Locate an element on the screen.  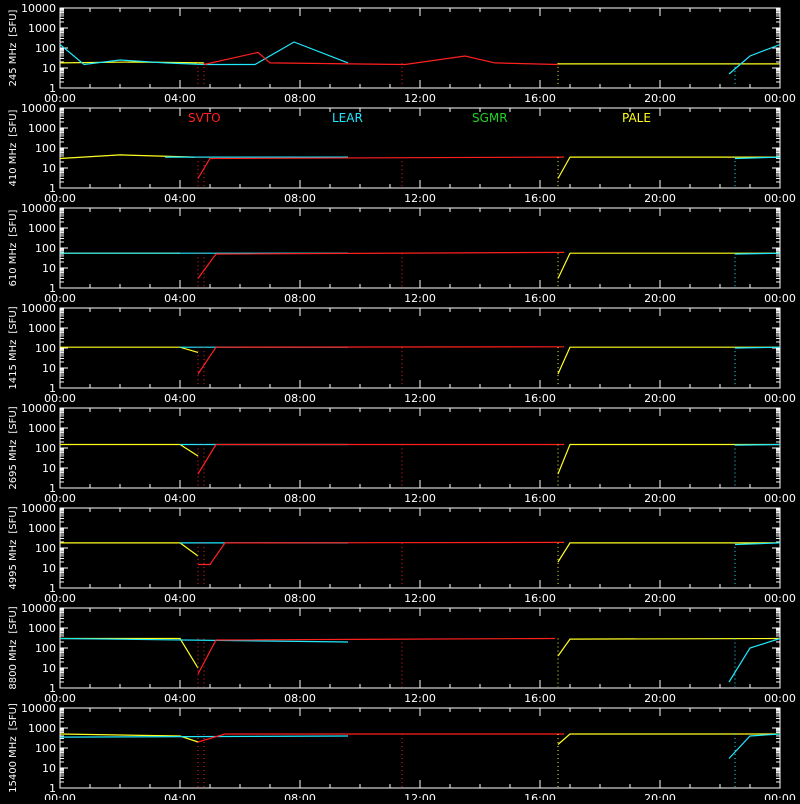
frequency-label: 410 MHz is located at coordinates (13, 165).